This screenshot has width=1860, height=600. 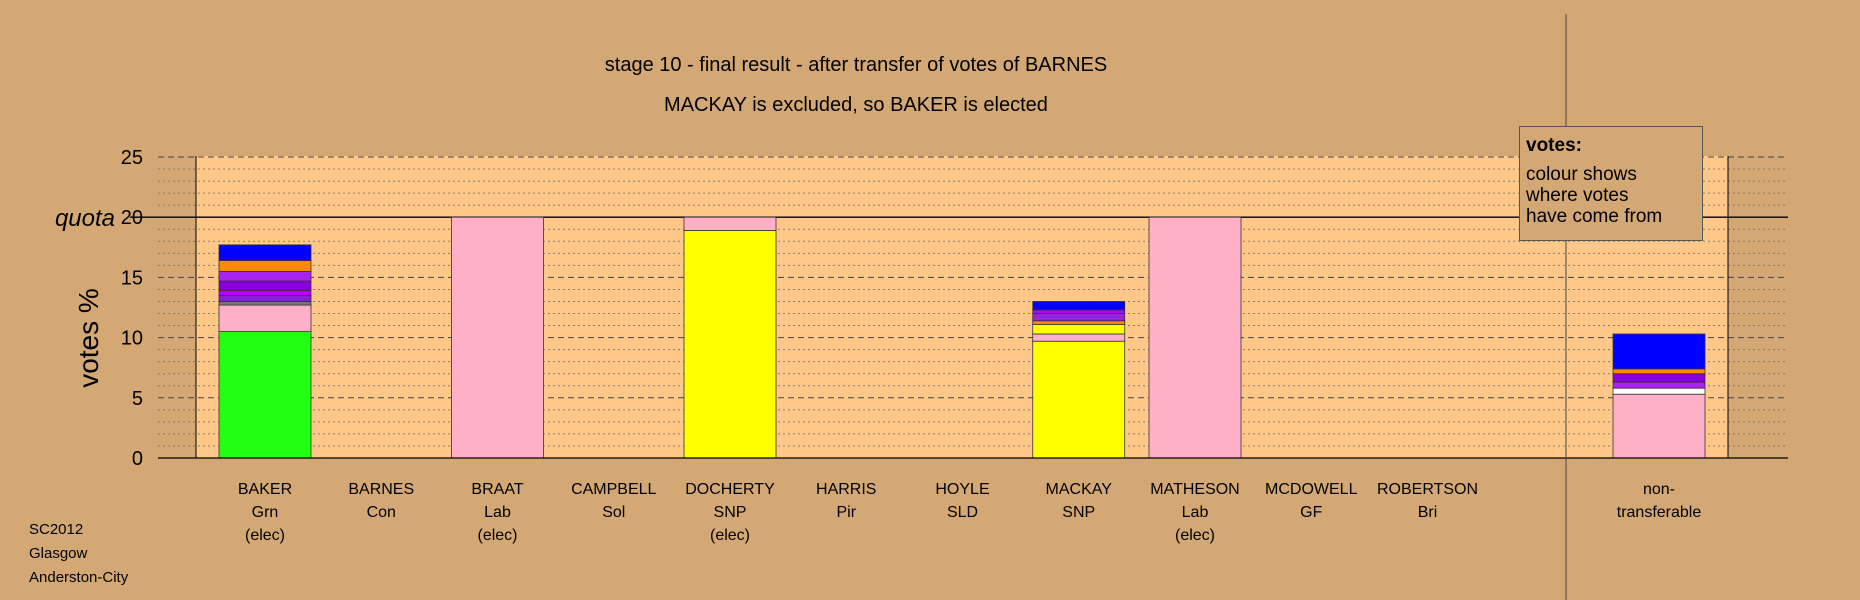 I want to click on party-label: Con, so click(x=381, y=512).